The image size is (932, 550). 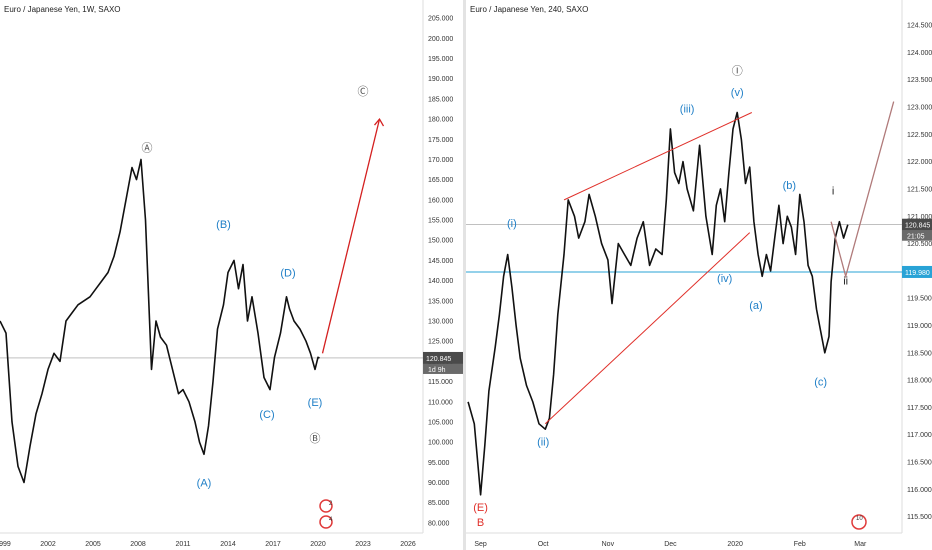 I want to click on level-price-tag, so click(x=917, y=271).